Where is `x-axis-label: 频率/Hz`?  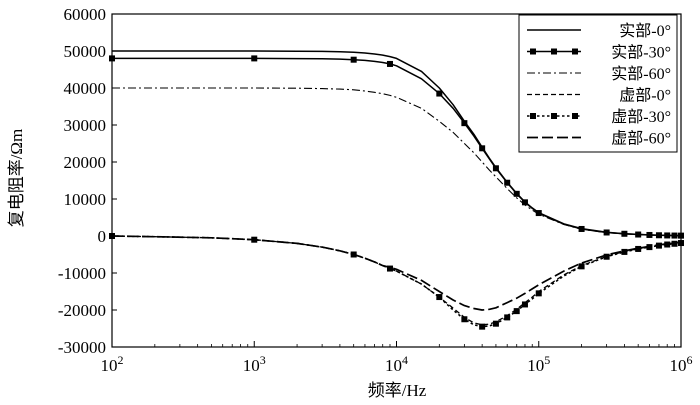 x-axis-label: 频率/Hz is located at coordinates (397, 390).